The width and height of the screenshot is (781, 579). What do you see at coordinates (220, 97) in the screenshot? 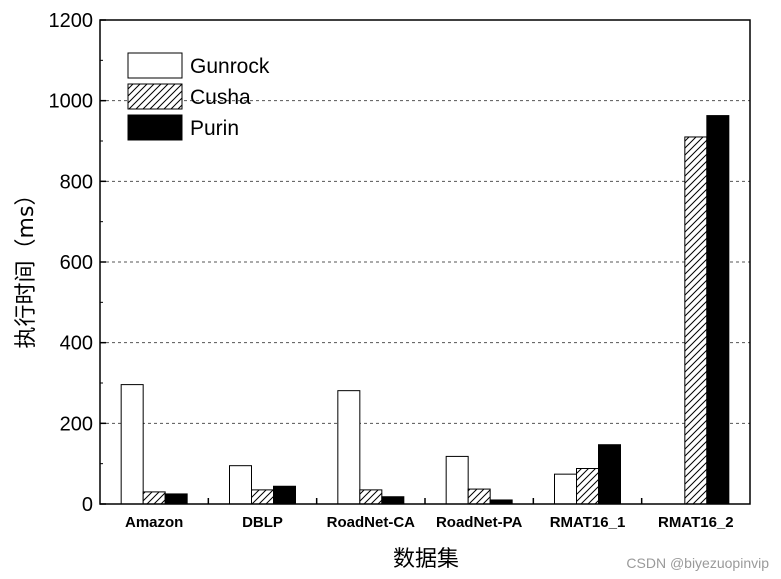
I see `legend-label-cusha: Cusha` at bounding box center [220, 97].